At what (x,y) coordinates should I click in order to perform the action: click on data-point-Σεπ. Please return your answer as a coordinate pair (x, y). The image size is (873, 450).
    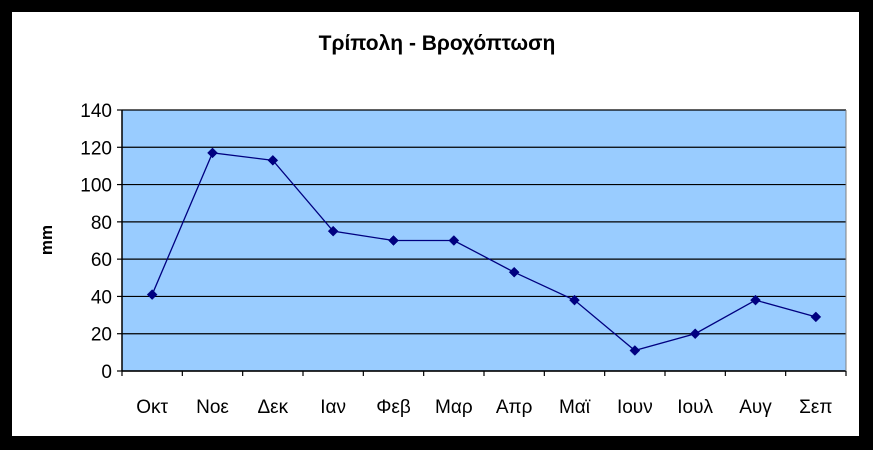
    Looking at the image, I should click on (816, 317).